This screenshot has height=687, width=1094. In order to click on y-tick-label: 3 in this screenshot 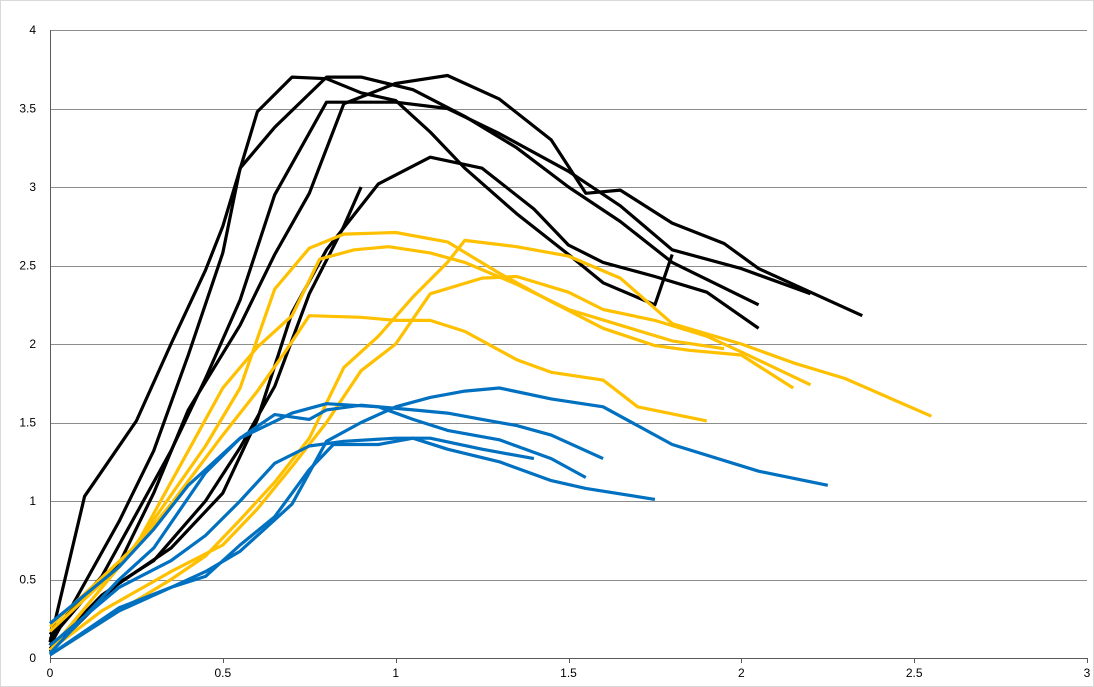, I will do `click(32, 187)`.